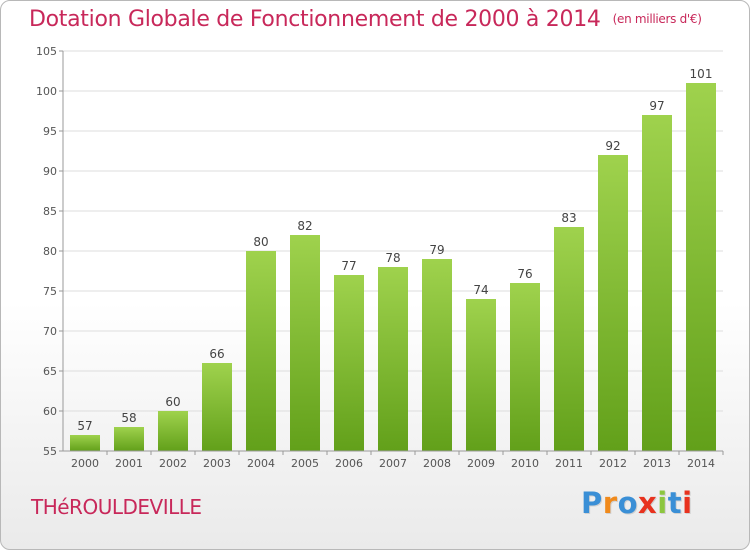  Describe the element at coordinates (116, 507) in the screenshot. I see `commune-name: THéROULDEVILLE` at that location.